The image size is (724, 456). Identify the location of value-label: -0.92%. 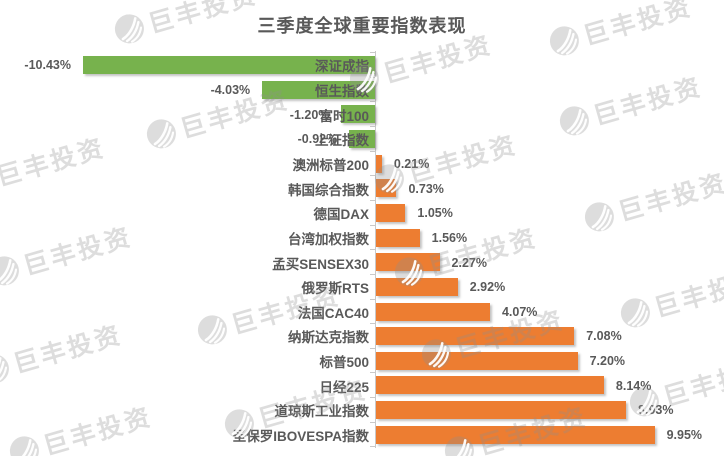
(317, 139).